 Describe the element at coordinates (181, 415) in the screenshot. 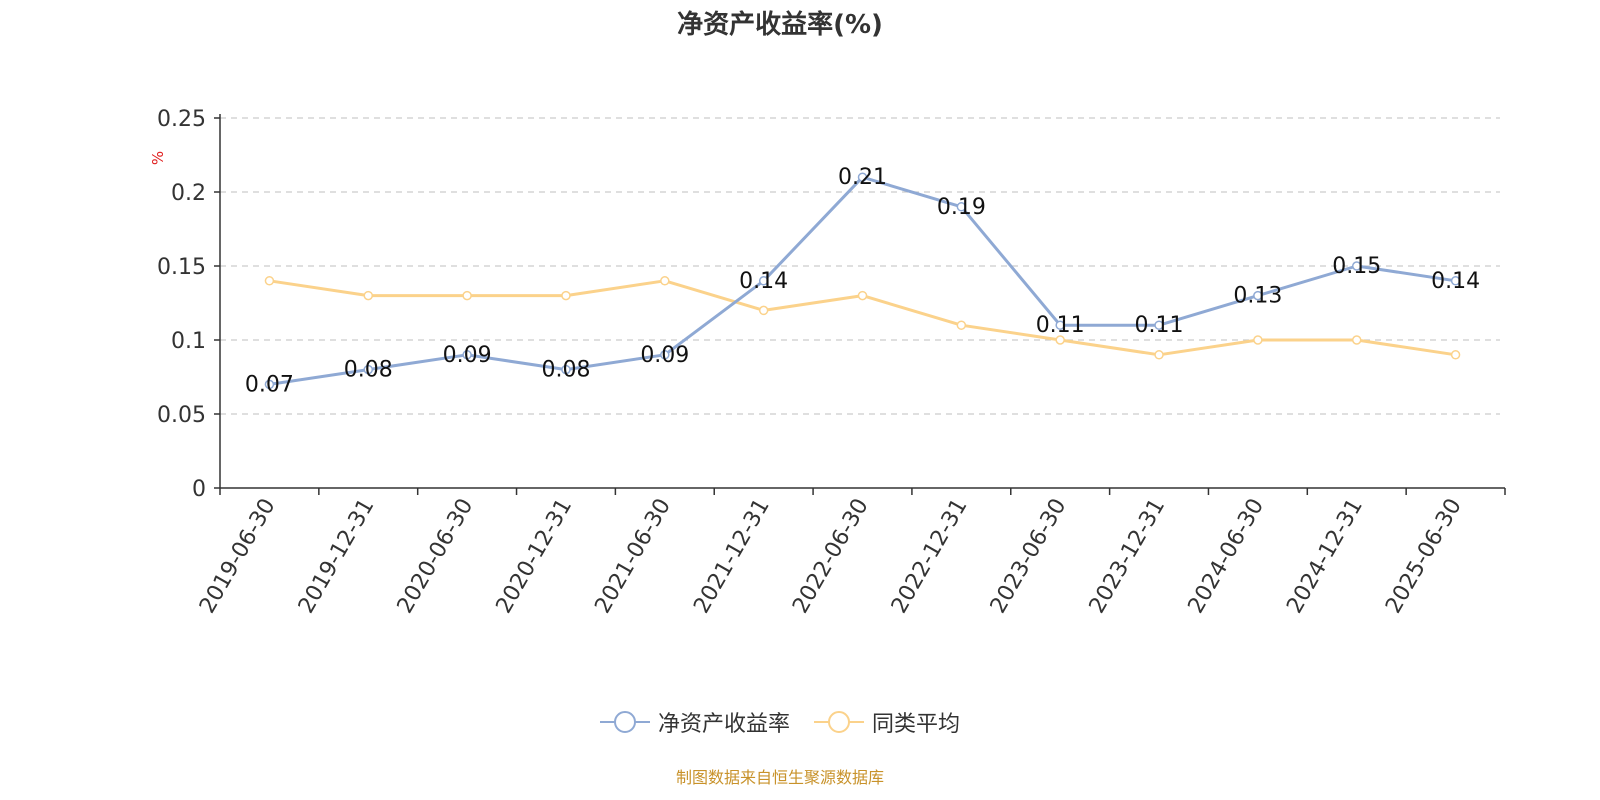

I see `y-tick-label: 0.05` at that location.